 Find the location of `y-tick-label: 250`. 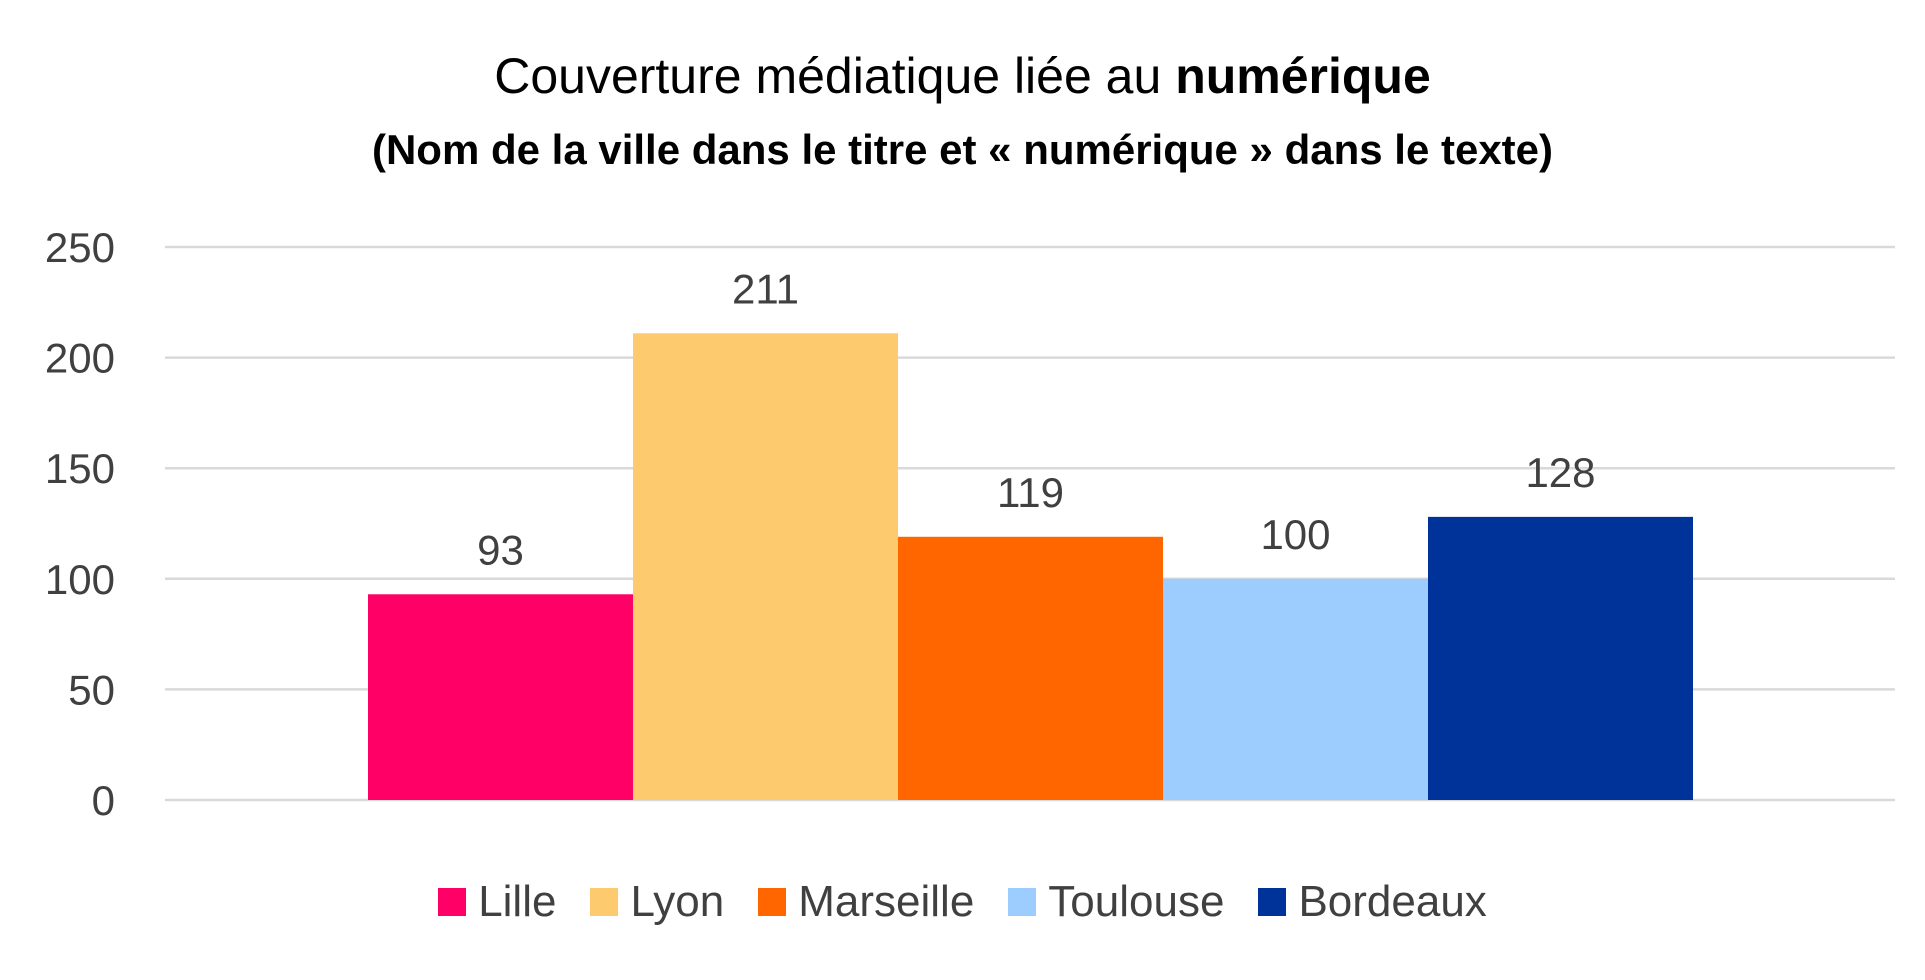

y-tick-label: 250 is located at coordinates (80, 247).